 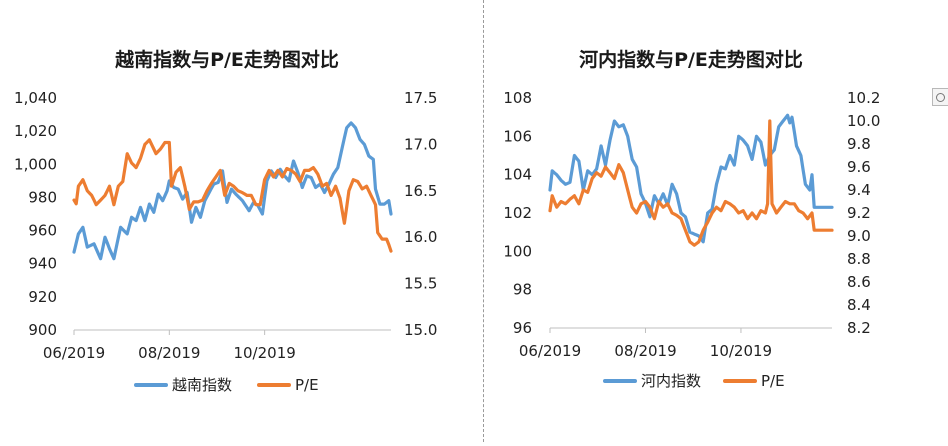 What do you see at coordinates (517, 175) in the screenshot?
I see `y-left-tick-label: 104` at bounding box center [517, 175].